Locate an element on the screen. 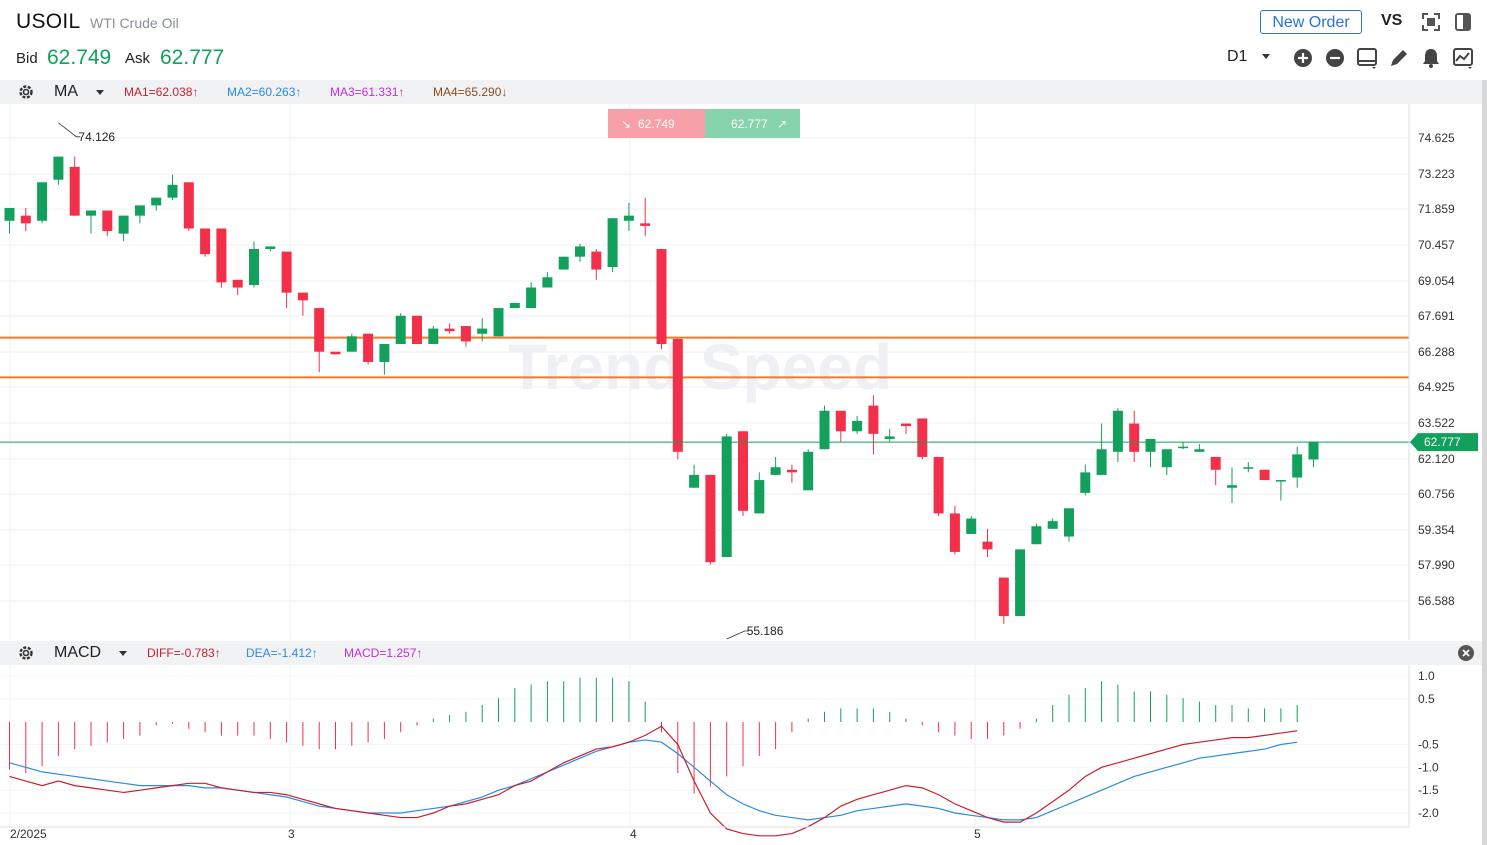 The height and width of the screenshot is (845, 1487). ma-dropdown-caret-icon is located at coordinates (100, 92).